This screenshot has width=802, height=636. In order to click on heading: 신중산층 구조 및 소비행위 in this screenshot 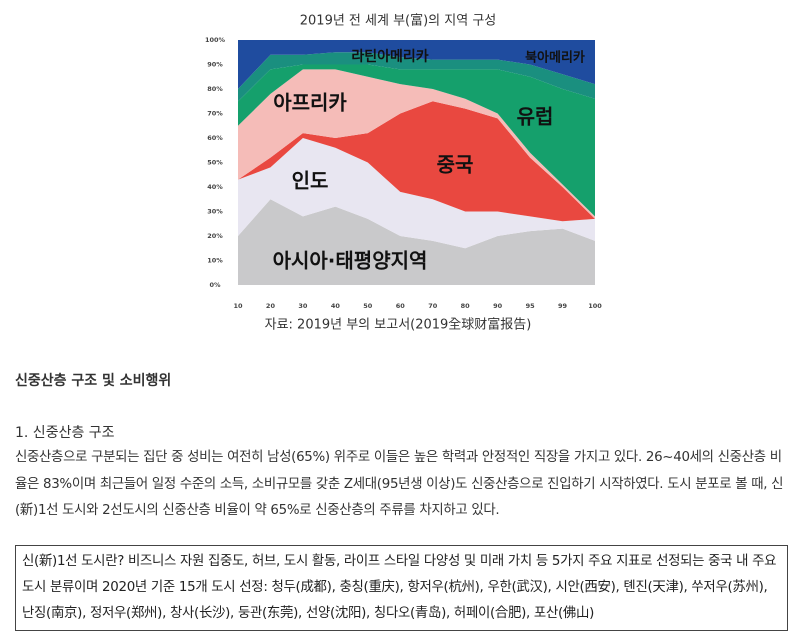, I will do `click(93, 381)`.